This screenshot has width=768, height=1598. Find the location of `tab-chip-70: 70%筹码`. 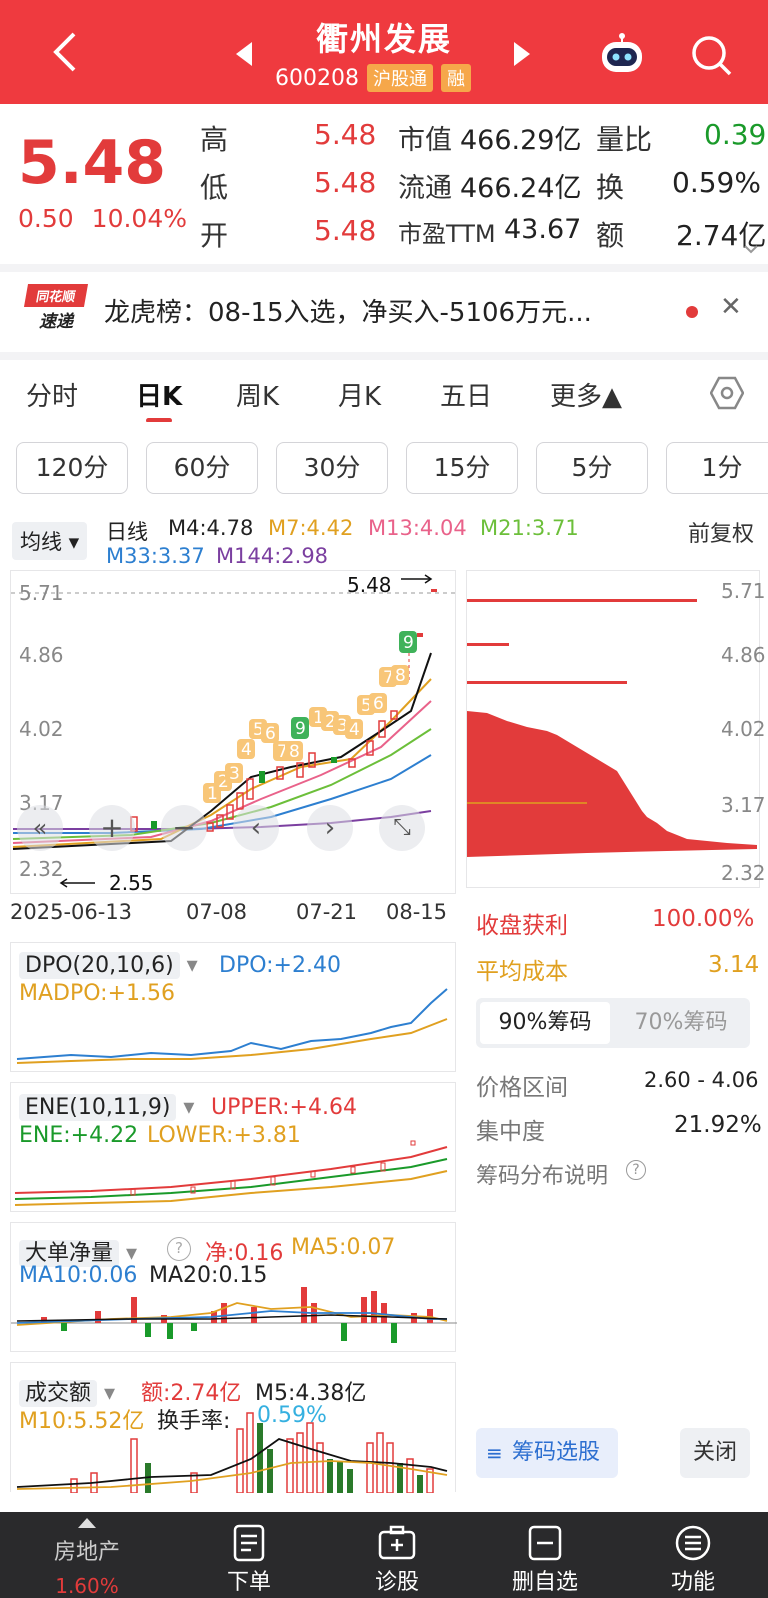

tab-chip-70: 70%筹码 is located at coordinates (681, 1022).